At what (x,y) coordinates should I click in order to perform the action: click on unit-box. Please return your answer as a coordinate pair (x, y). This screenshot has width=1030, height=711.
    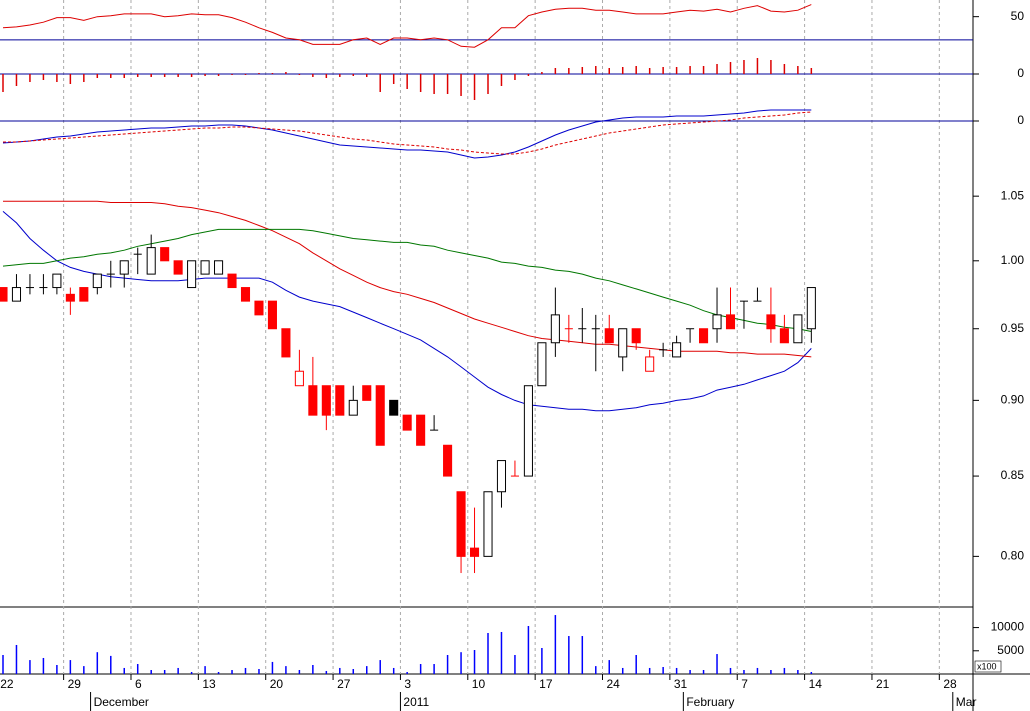
    Looking at the image, I should click on (988, 666).